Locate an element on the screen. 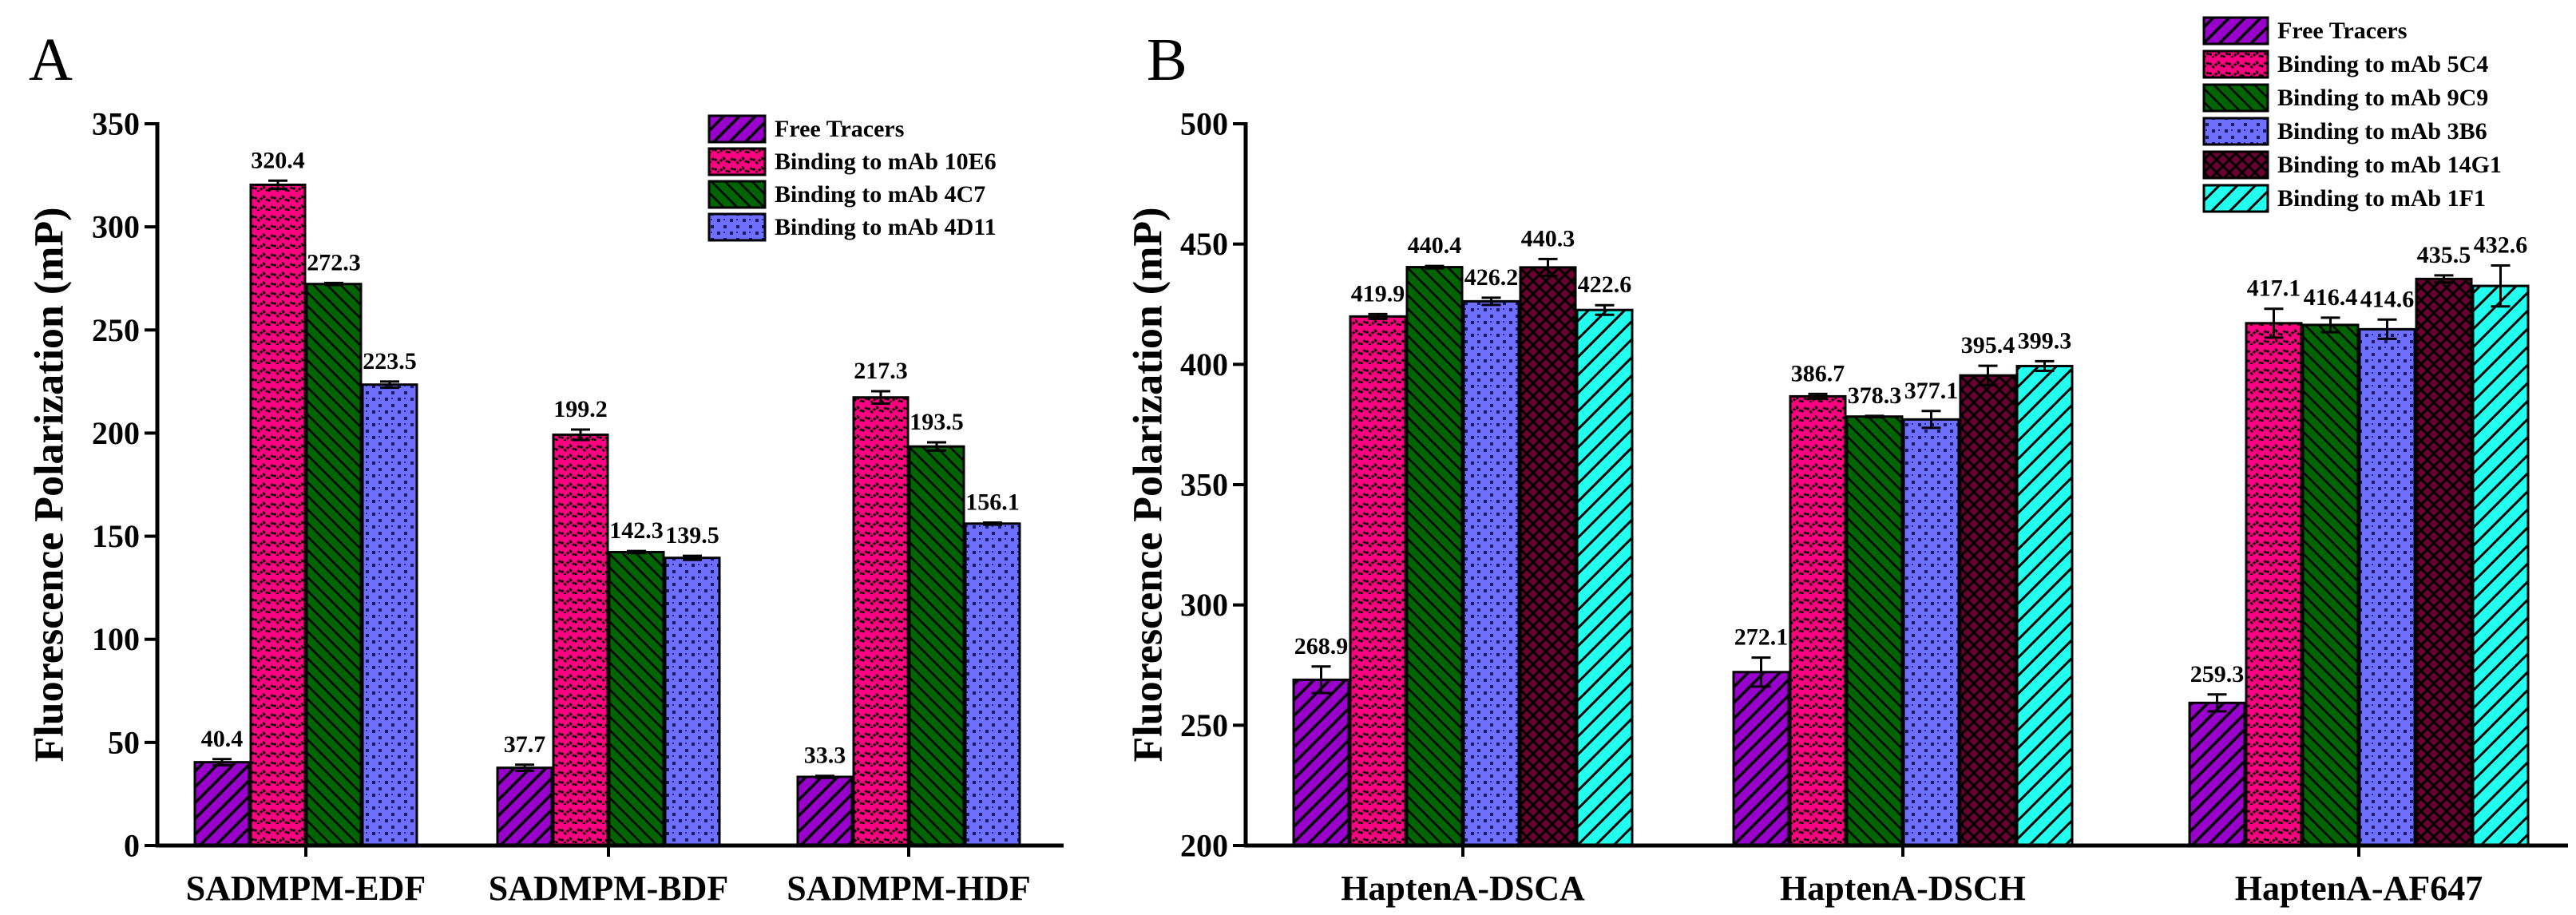 This screenshot has width=2576, height=915. data-label: 268.9 is located at coordinates (1321, 646).